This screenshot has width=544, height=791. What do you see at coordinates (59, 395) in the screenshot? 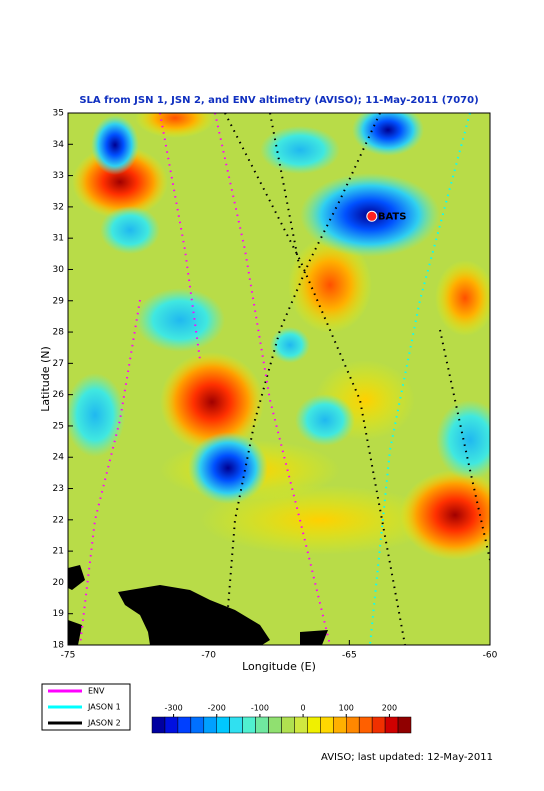
I see `y-tick-label: 26` at bounding box center [59, 395].